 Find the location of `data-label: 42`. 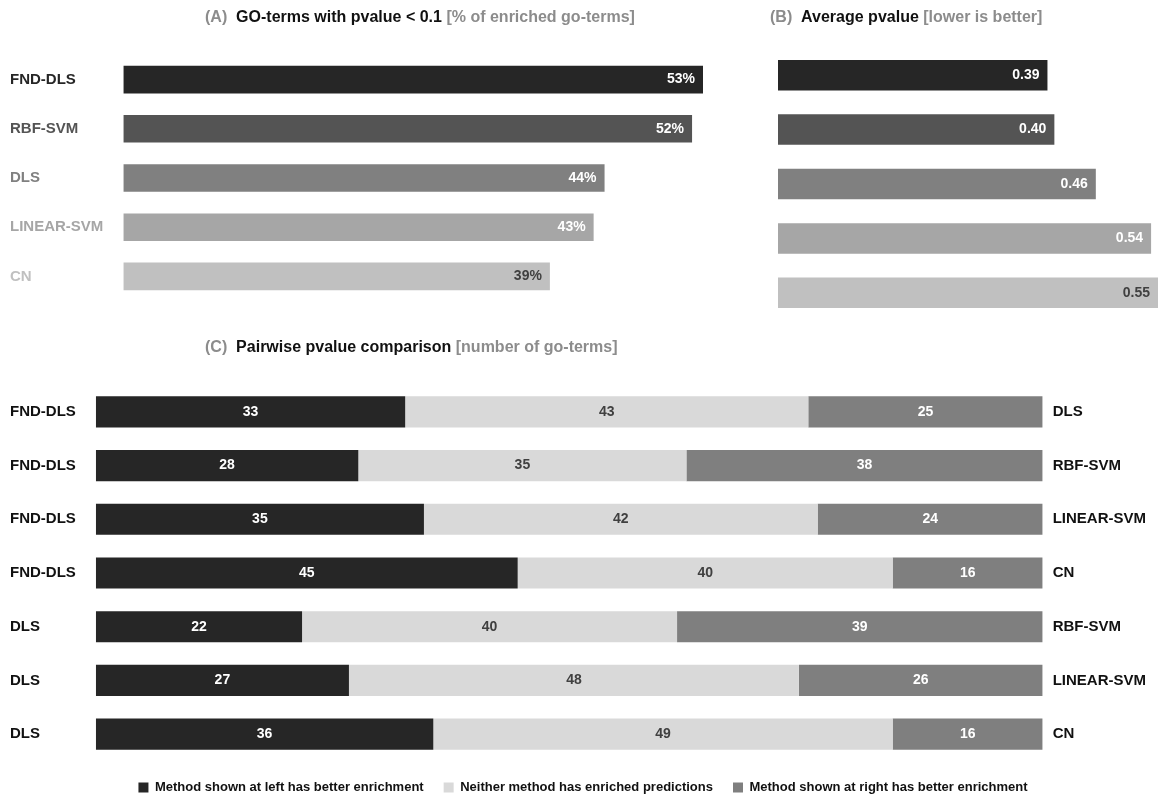

data-label: 42 is located at coordinates (621, 518).